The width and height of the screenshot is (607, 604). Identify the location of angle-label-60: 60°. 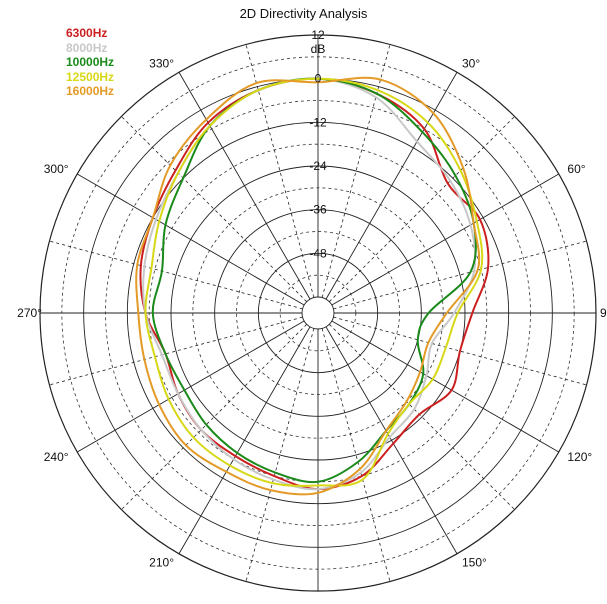
(576, 169).